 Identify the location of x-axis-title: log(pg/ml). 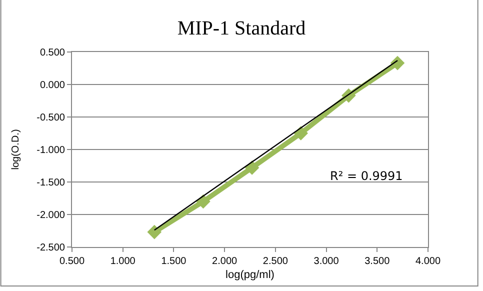
(250, 275).